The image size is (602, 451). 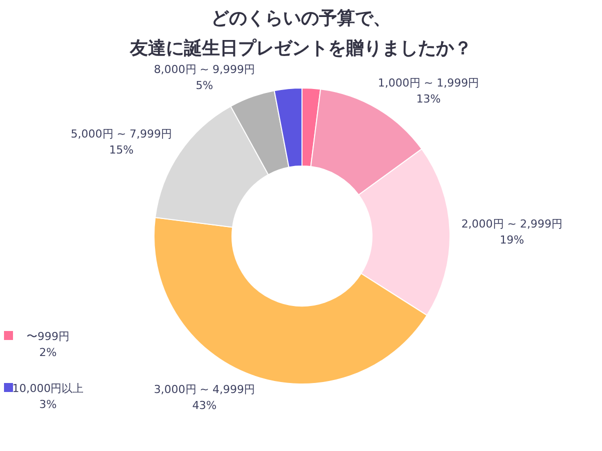 What do you see at coordinates (301, 18) in the screenshot?
I see `chart-title: どのくらいの予算で、` at bounding box center [301, 18].